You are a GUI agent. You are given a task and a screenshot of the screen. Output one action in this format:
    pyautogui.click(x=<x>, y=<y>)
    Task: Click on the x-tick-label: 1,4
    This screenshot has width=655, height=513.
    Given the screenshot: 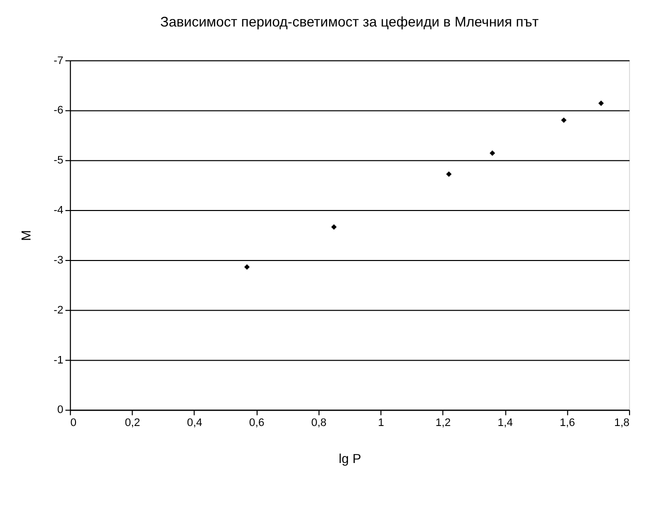 What is the action you would take?
    pyautogui.click(x=505, y=423)
    